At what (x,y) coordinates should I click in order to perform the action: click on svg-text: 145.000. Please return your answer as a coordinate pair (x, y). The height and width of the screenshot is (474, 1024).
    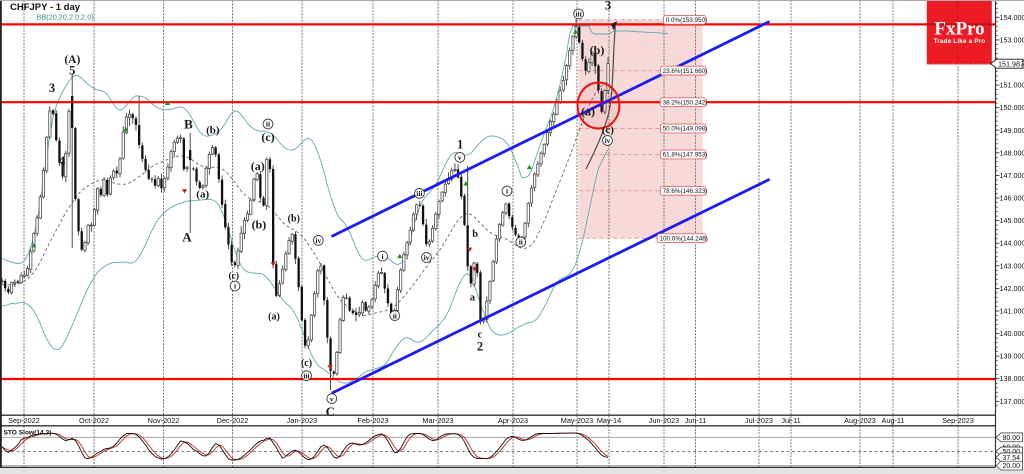
    Looking at the image, I should click on (1012, 220).